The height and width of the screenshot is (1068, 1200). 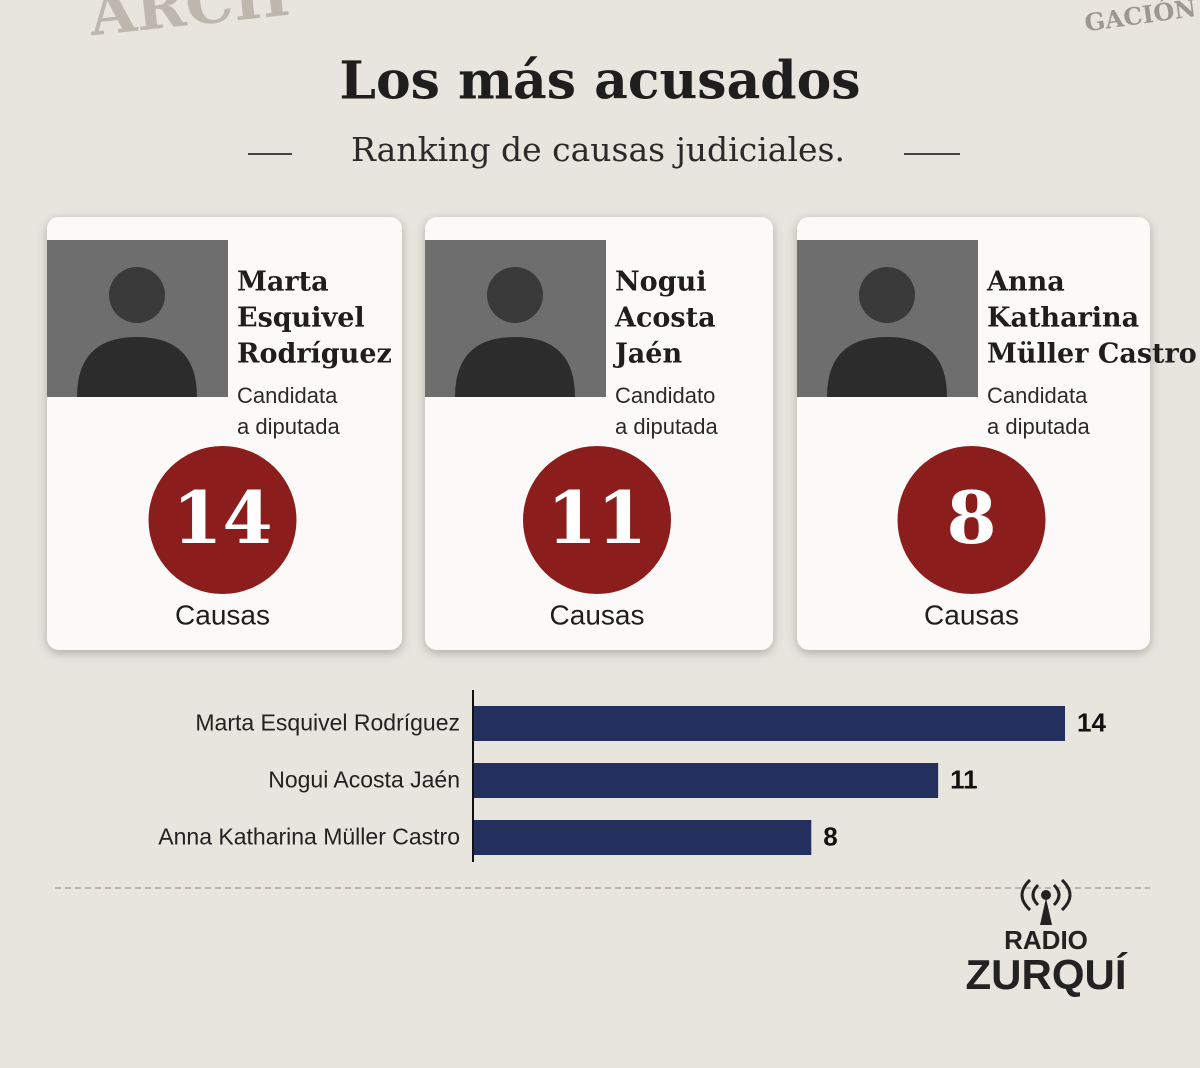 I want to click on title: Los más acusados, so click(x=599, y=81).